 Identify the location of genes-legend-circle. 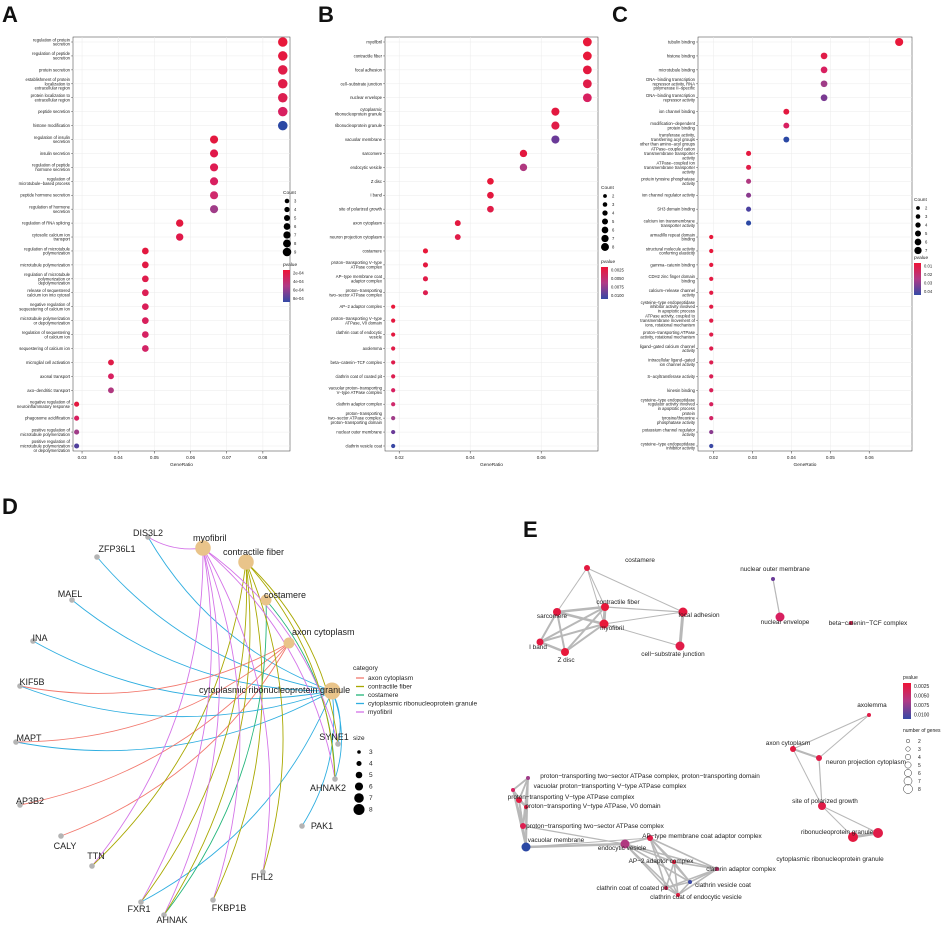
(908, 741).